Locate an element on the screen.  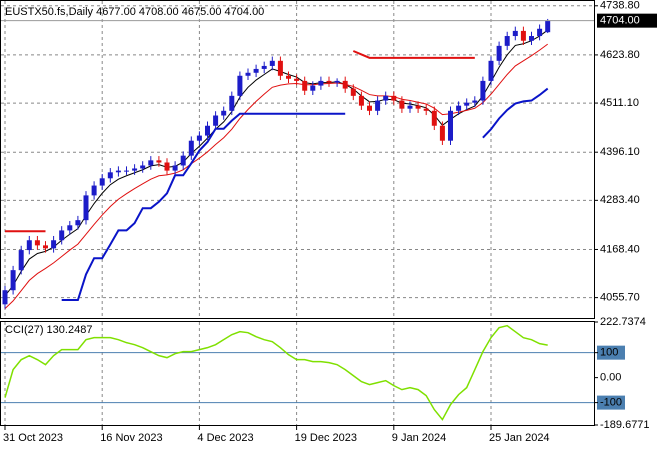
y-tick-label: 4396.10 is located at coordinates (620, 152).